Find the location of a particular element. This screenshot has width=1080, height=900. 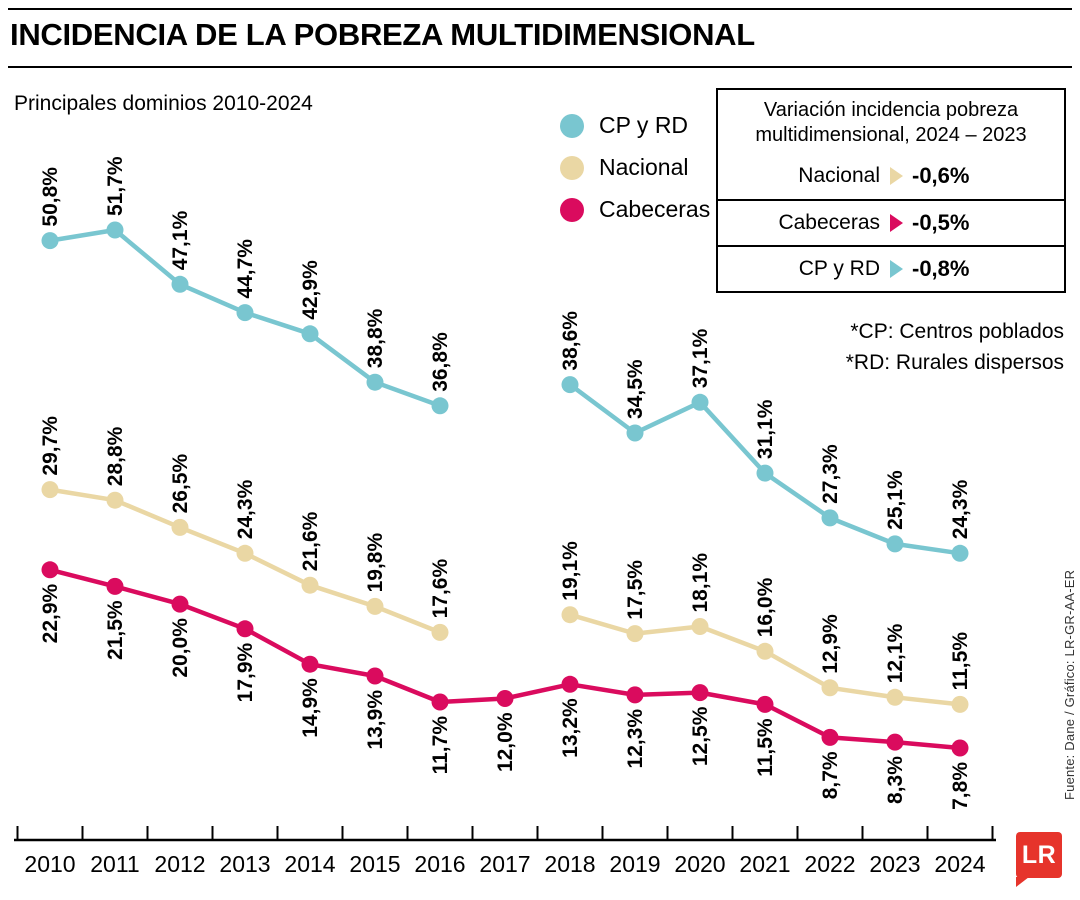

data-label-nacional-2014: 21,6% is located at coordinates (310, 541).